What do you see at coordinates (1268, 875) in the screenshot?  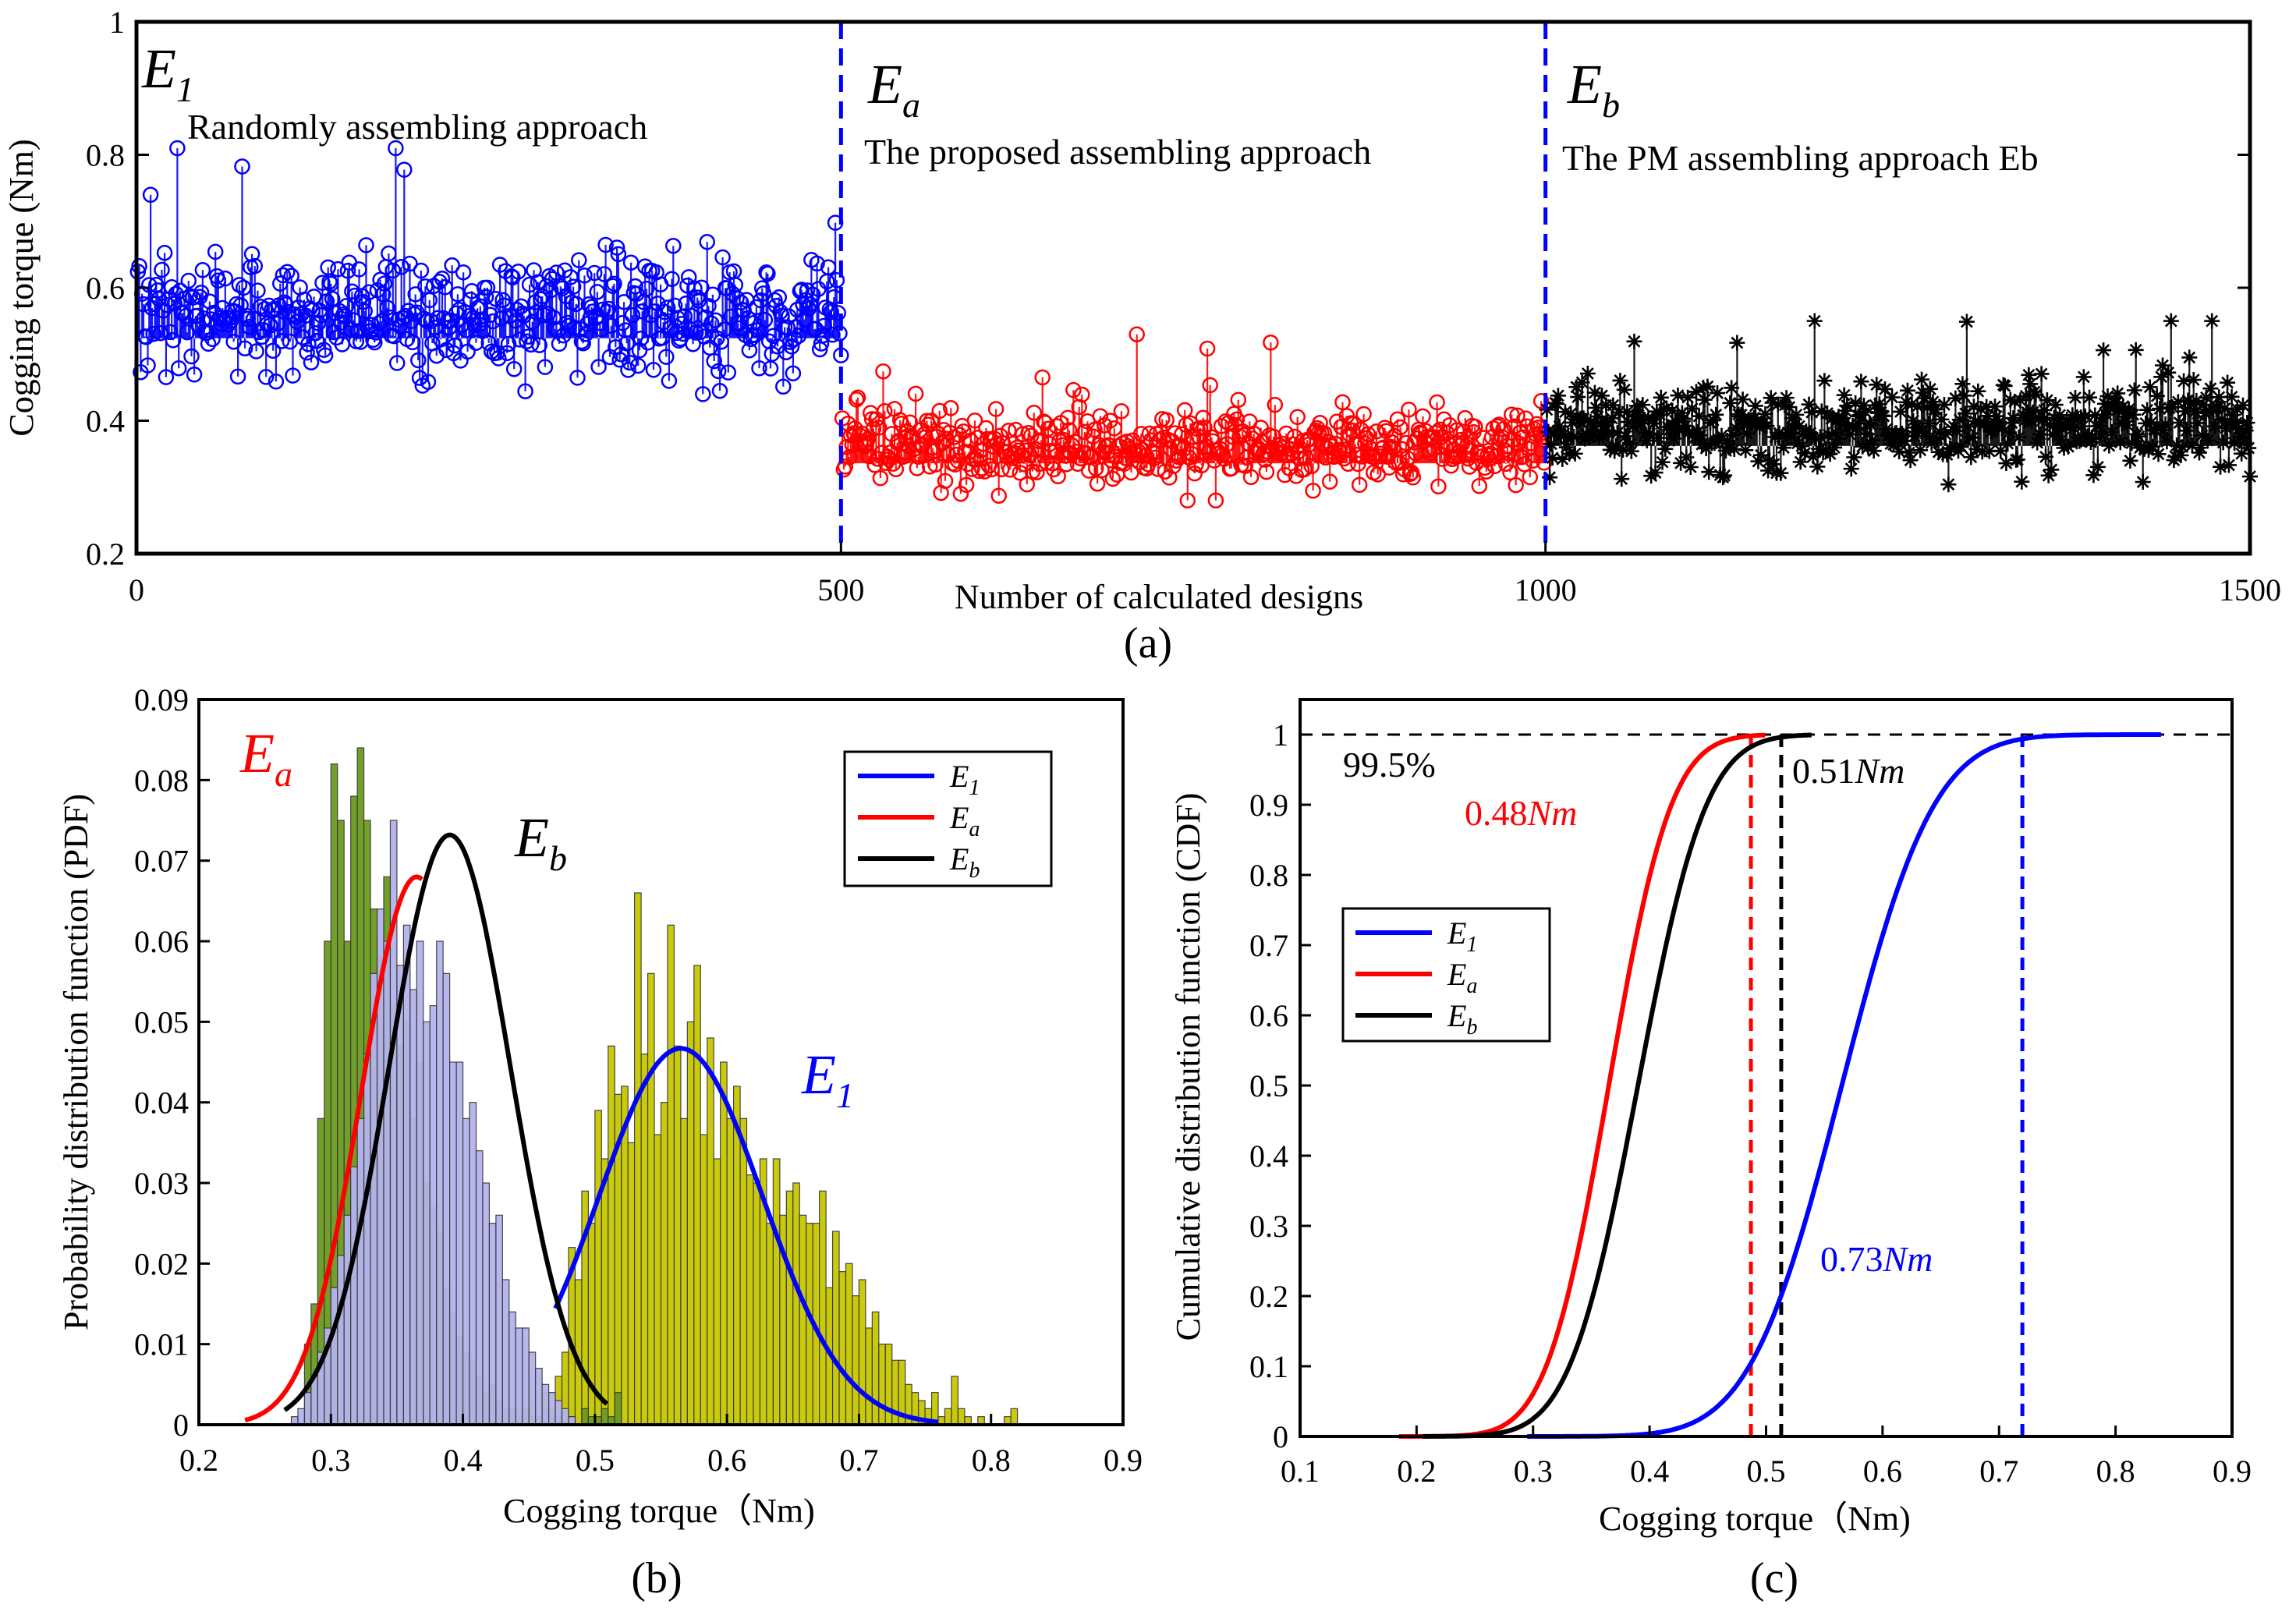 I see `y-tick-label: 0.8` at bounding box center [1268, 875].